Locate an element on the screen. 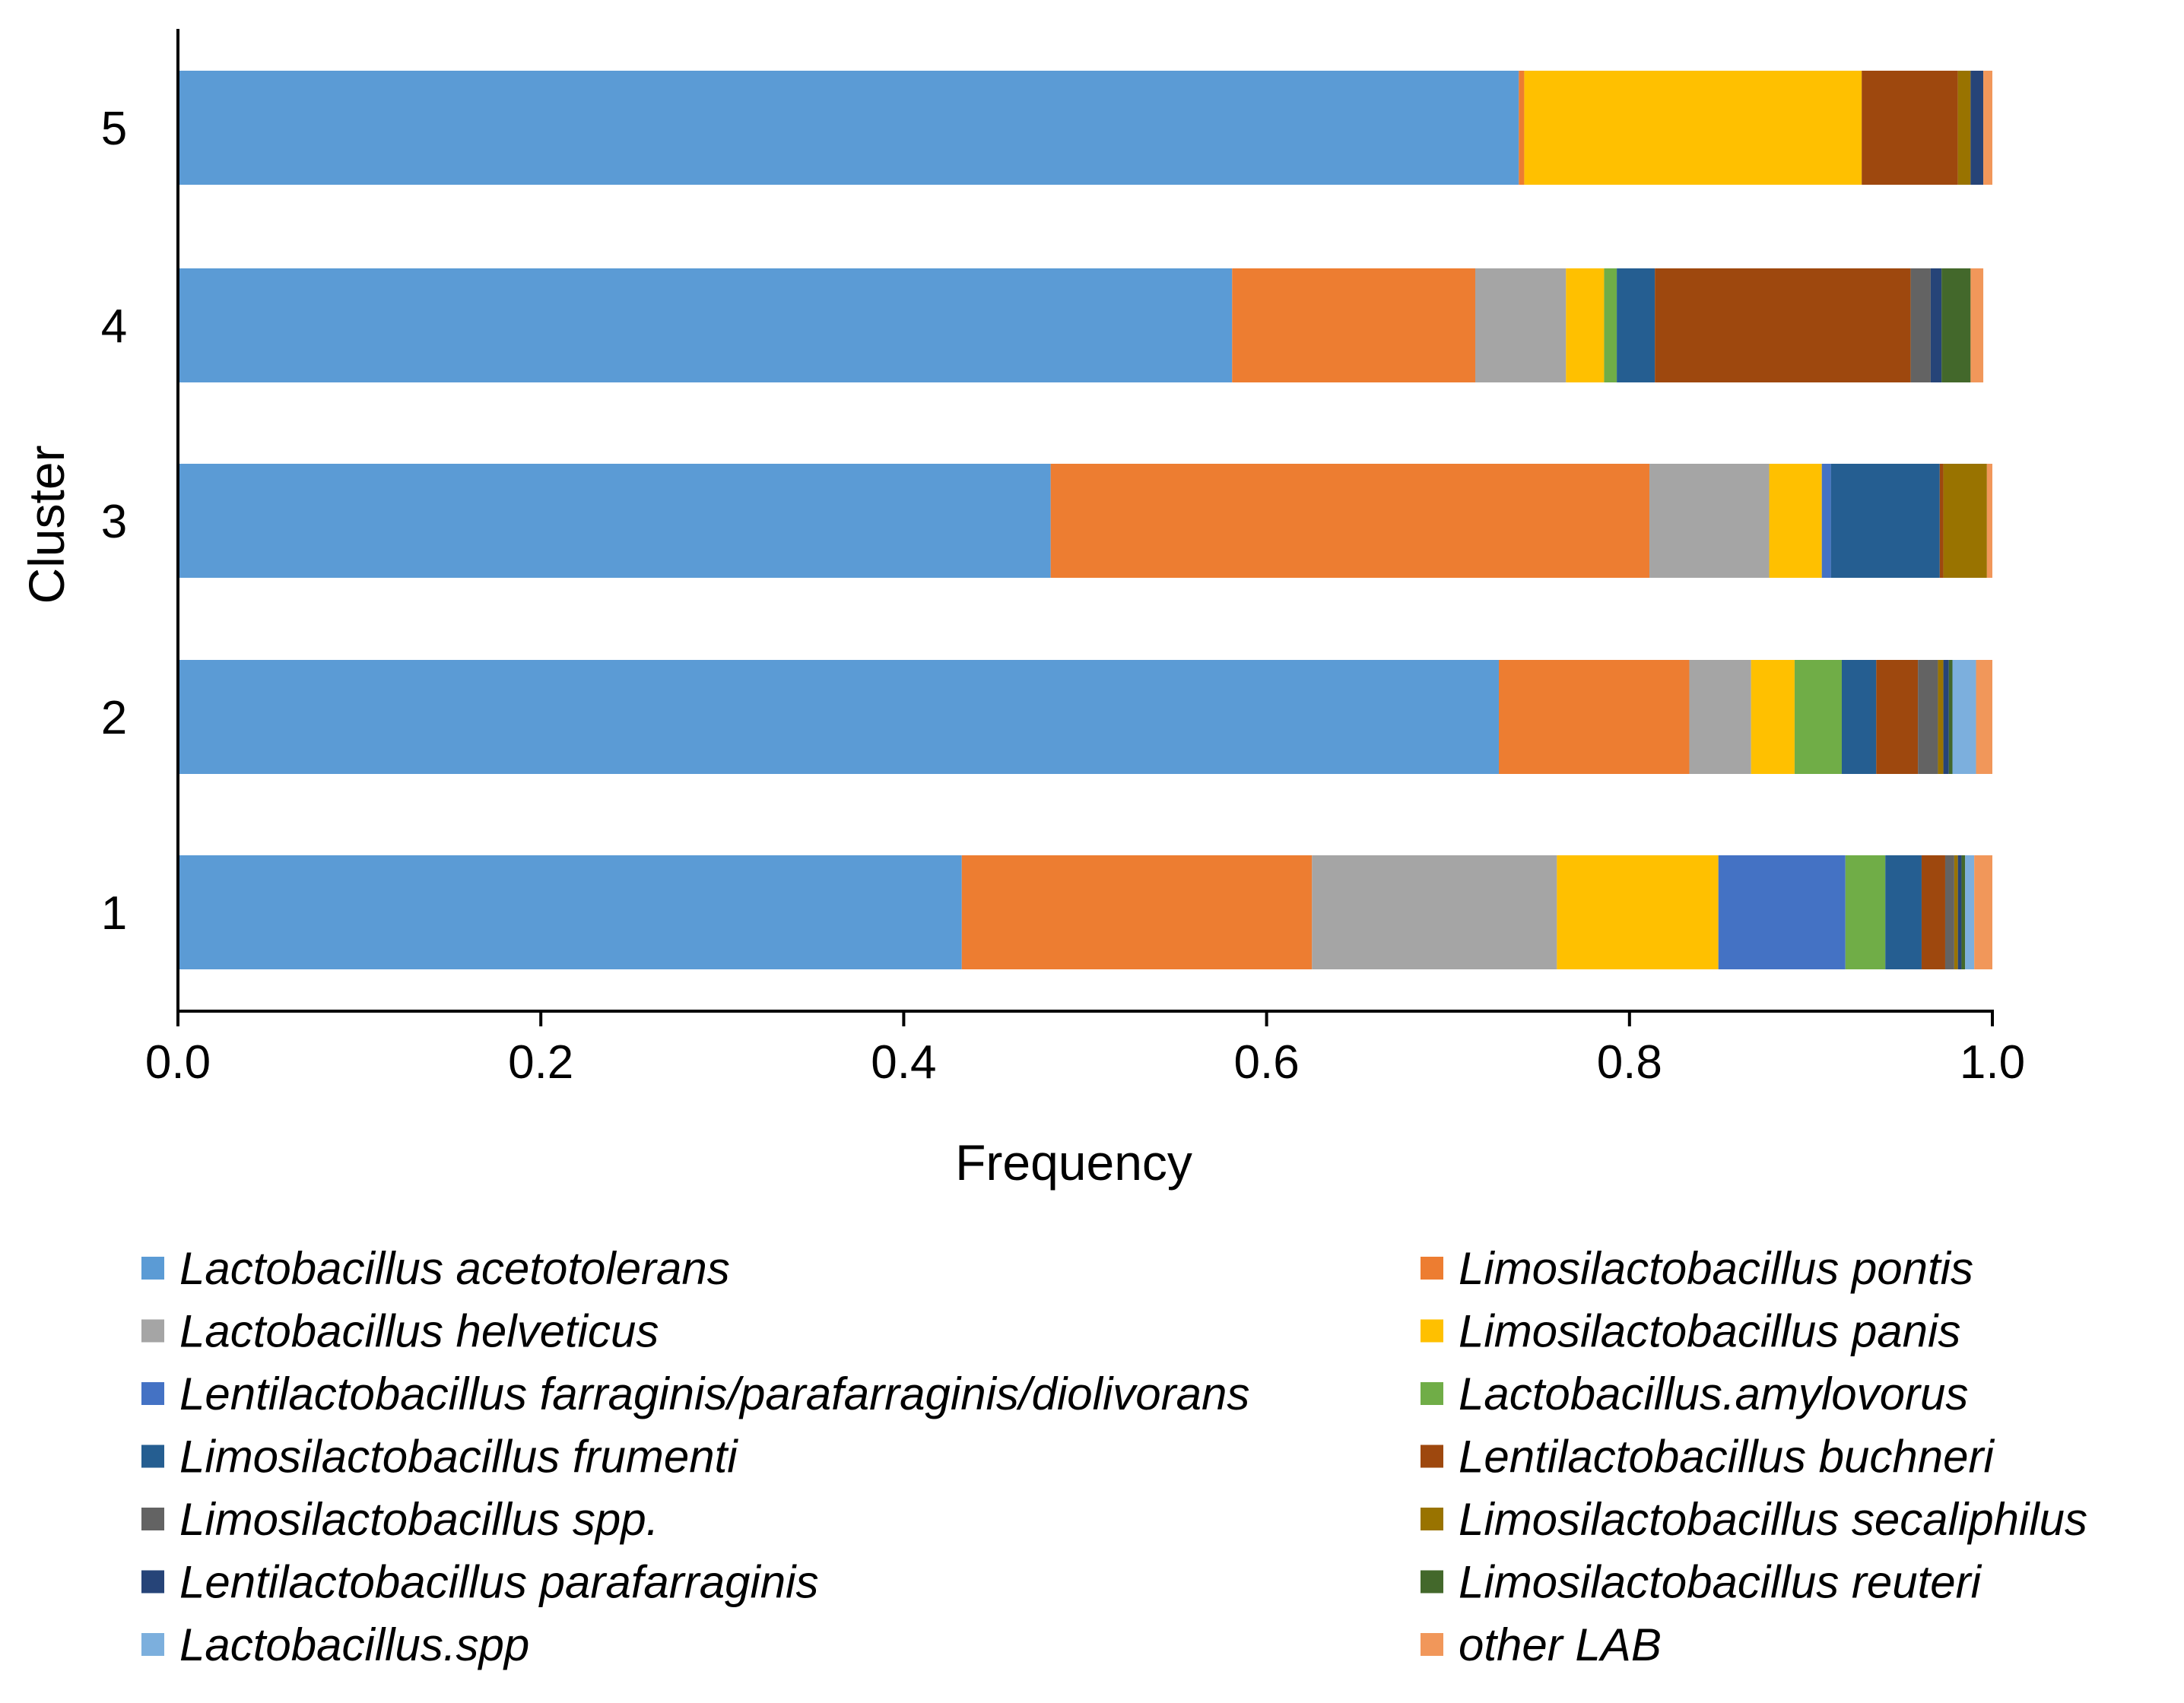 The height and width of the screenshot is (1703, 2184). legend-label: Lentilactobacillus buchneri is located at coordinates (1727, 1457).